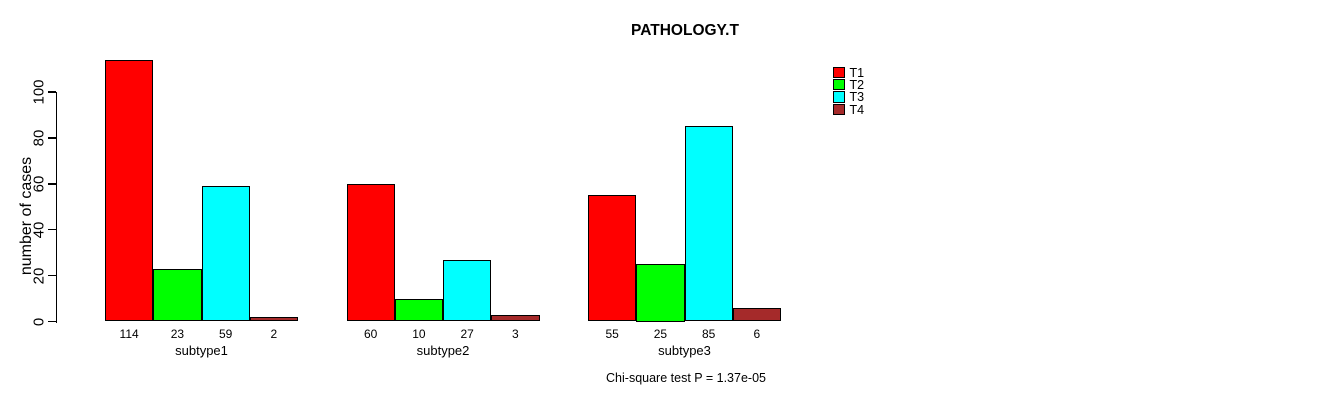 The width and height of the screenshot is (1340, 400). What do you see at coordinates (56, 207) in the screenshot?
I see `y-axis-line` at bounding box center [56, 207].